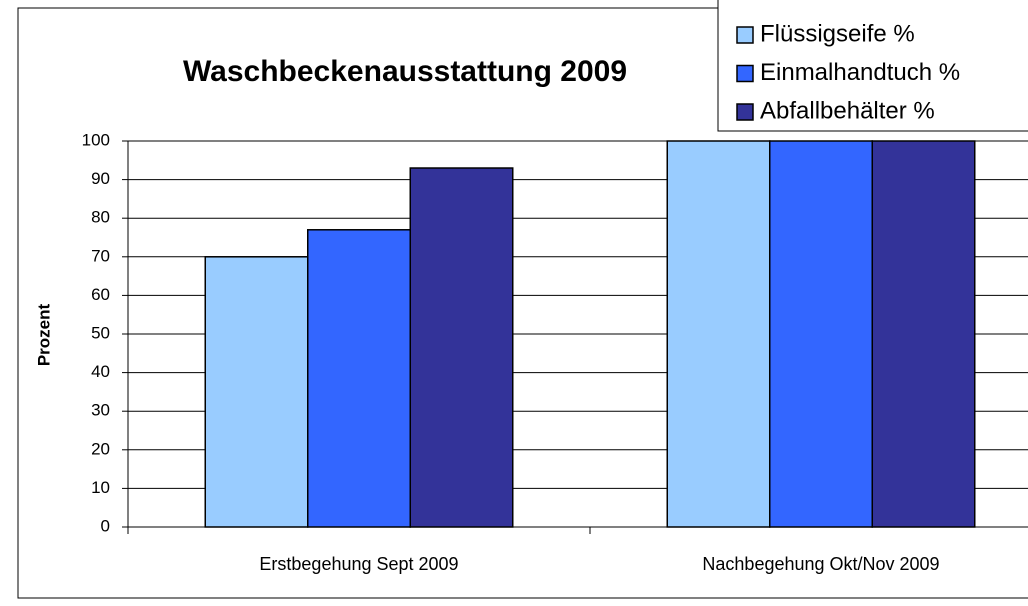 The height and width of the screenshot is (606, 1028). What do you see at coordinates (100, 487) in the screenshot?
I see `y-tick-label: 10` at bounding box center [100, 487].